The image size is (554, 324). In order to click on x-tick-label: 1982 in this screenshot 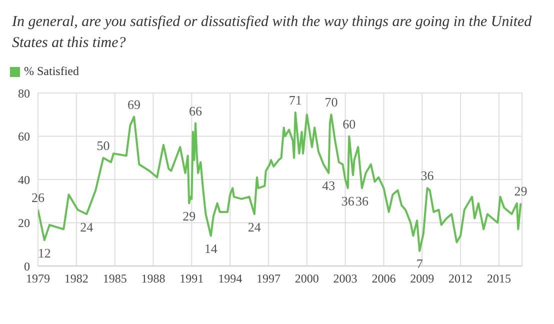, I will do `click(76, 279)`.